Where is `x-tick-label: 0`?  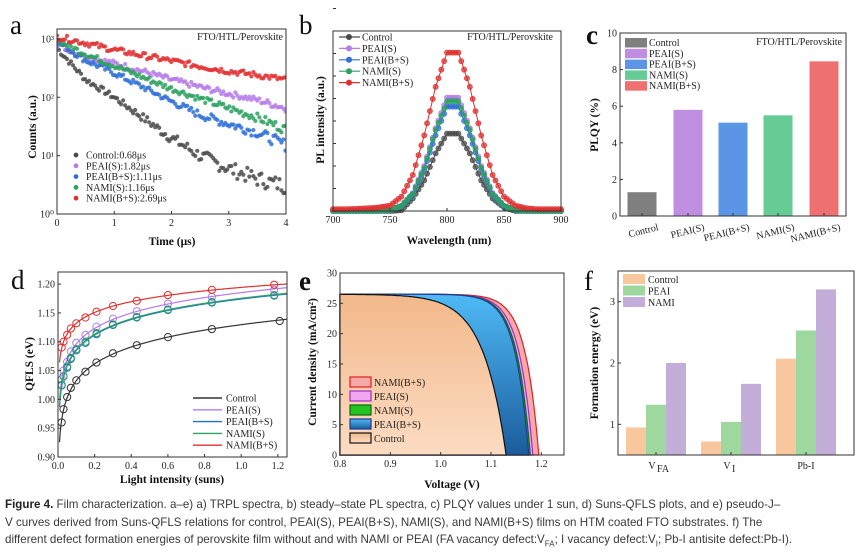
x-tick-label: 0 is located at coordinates (57, 223).